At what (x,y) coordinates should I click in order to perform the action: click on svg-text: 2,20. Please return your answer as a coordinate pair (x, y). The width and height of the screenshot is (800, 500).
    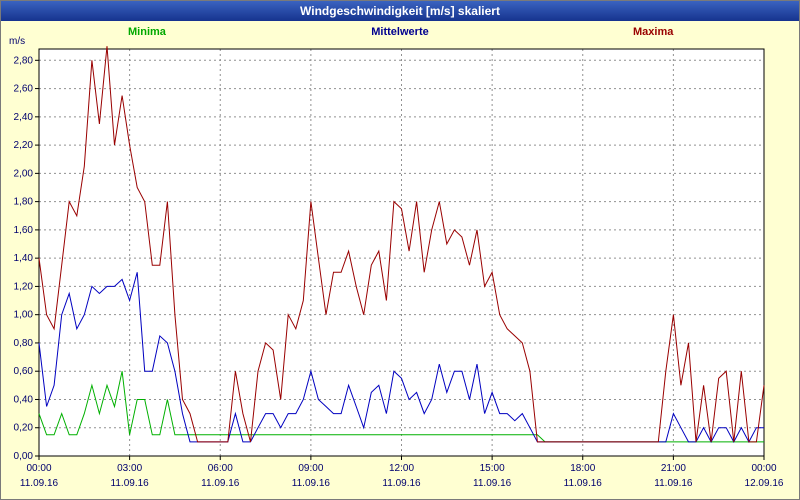
    Looking at the image, I should click on (24, 145).